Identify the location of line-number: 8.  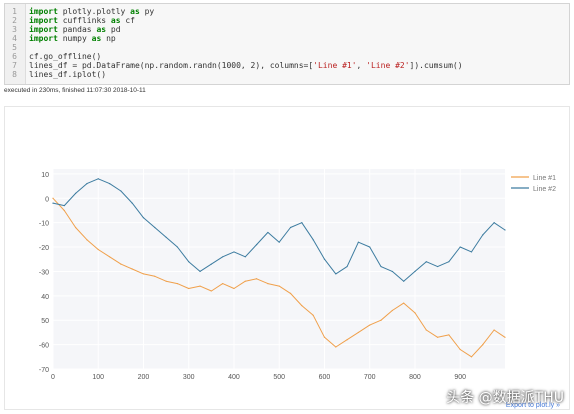
(14, 74).